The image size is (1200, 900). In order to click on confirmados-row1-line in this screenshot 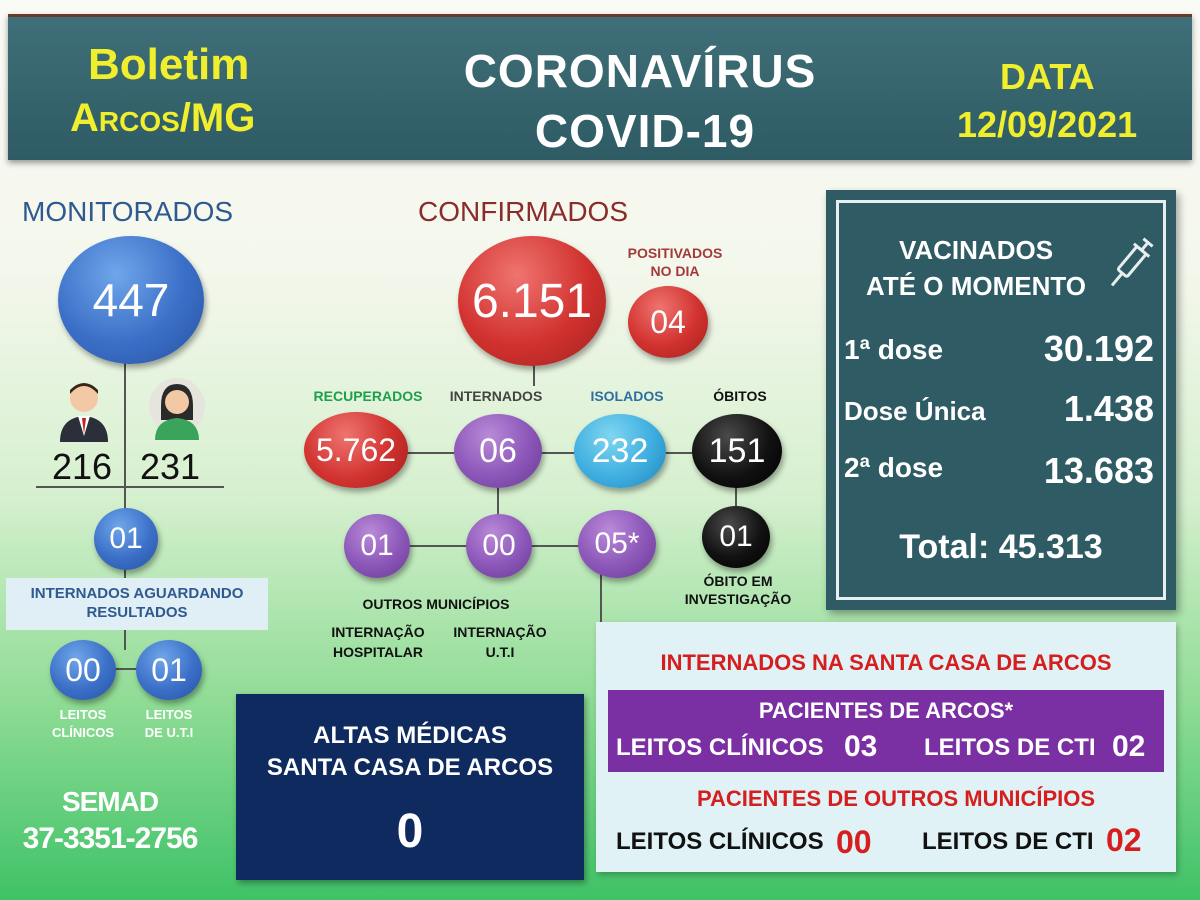, I will do `click(550, 453)`.